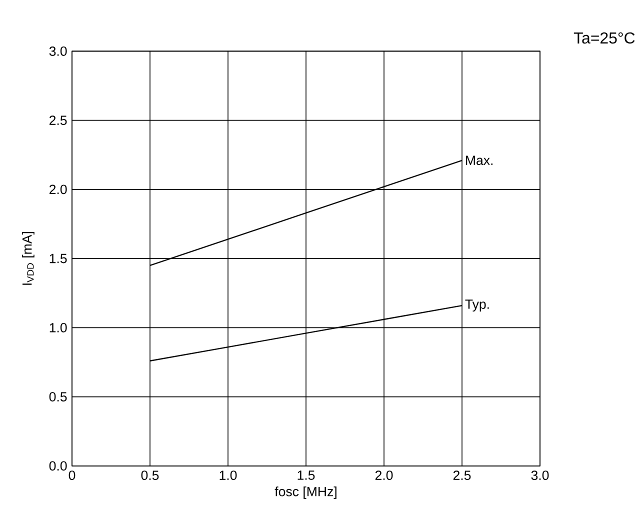  What do you see at coordinates (58, 327) in the screenshot?
I see `y-tick-label: 1.0` at bounding box center [58, 327].